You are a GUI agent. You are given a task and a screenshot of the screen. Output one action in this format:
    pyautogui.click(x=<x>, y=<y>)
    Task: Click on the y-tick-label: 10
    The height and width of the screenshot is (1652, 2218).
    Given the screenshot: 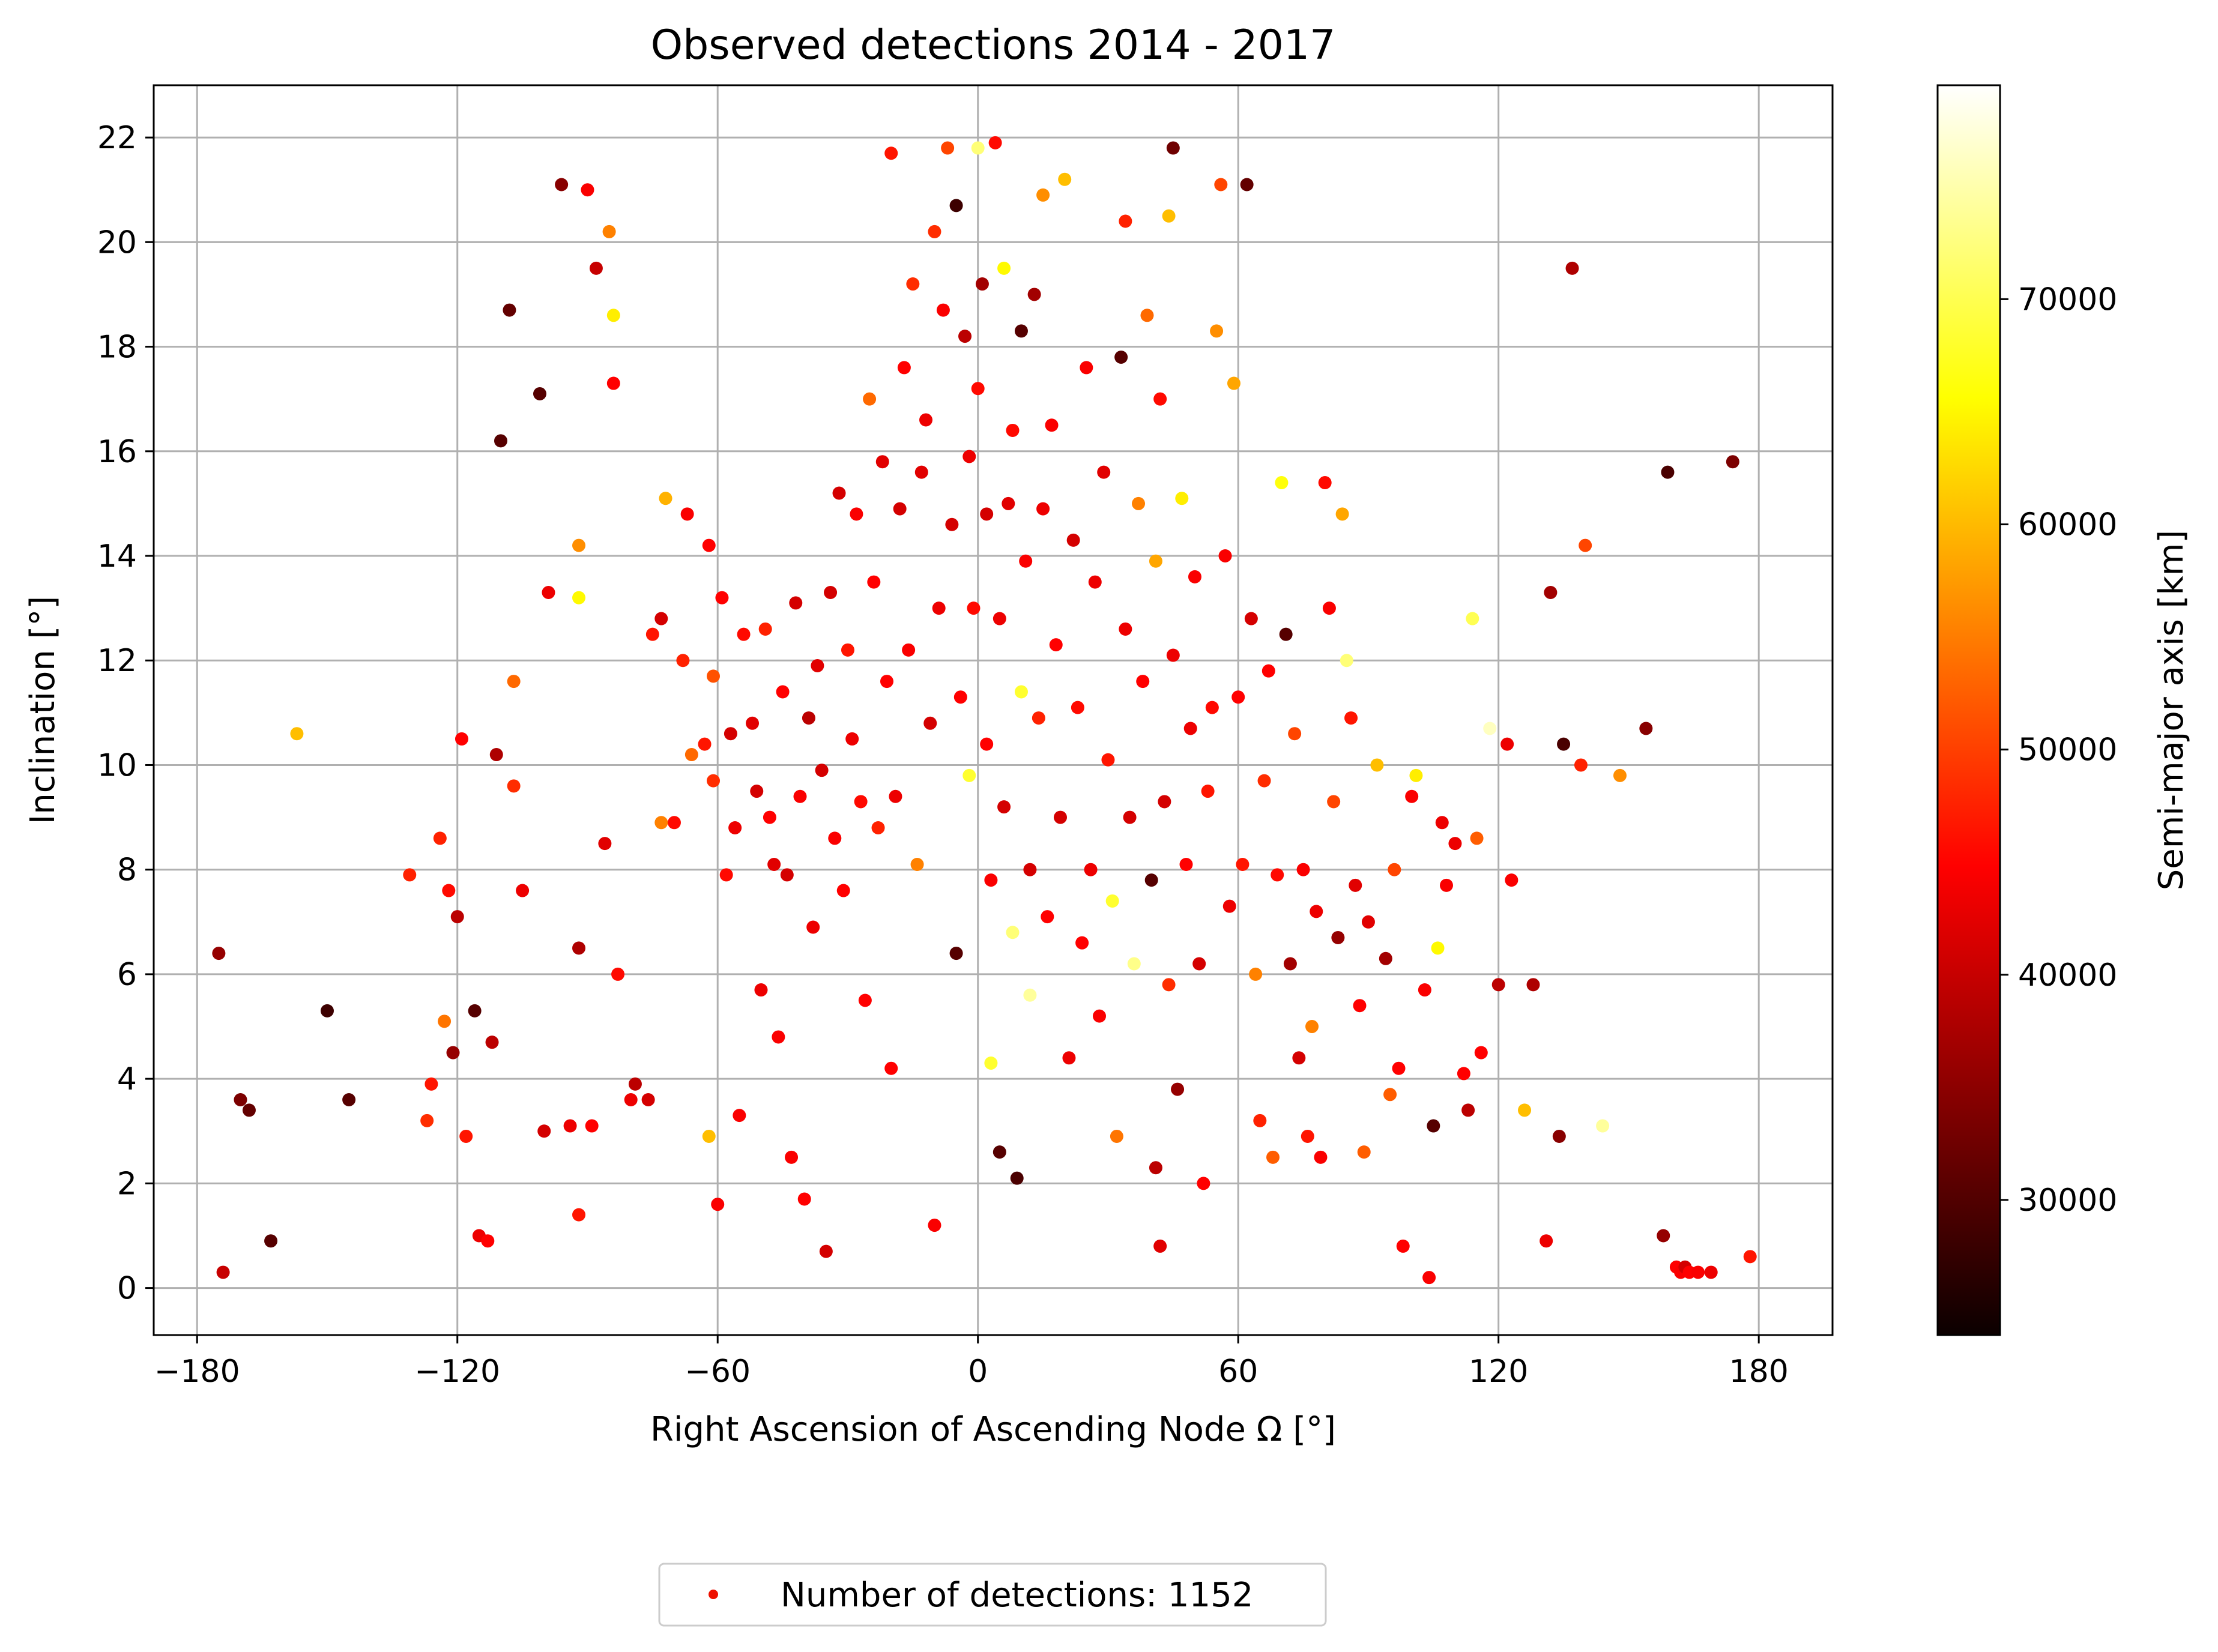 What is the action you would take?
    pyautogui.click(x=117, y=765)
    